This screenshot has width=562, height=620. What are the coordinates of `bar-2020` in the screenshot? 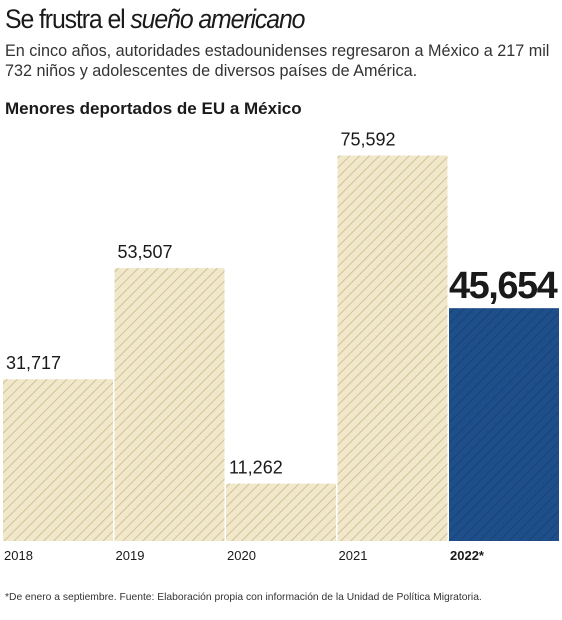 It's located at (281, 512).